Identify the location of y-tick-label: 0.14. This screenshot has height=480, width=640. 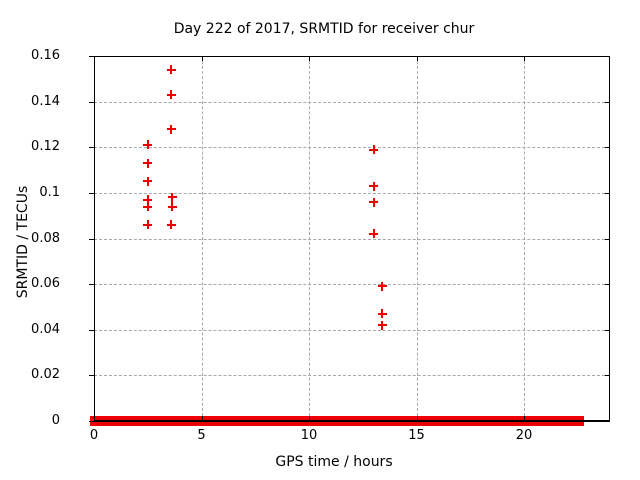
(45, 101).